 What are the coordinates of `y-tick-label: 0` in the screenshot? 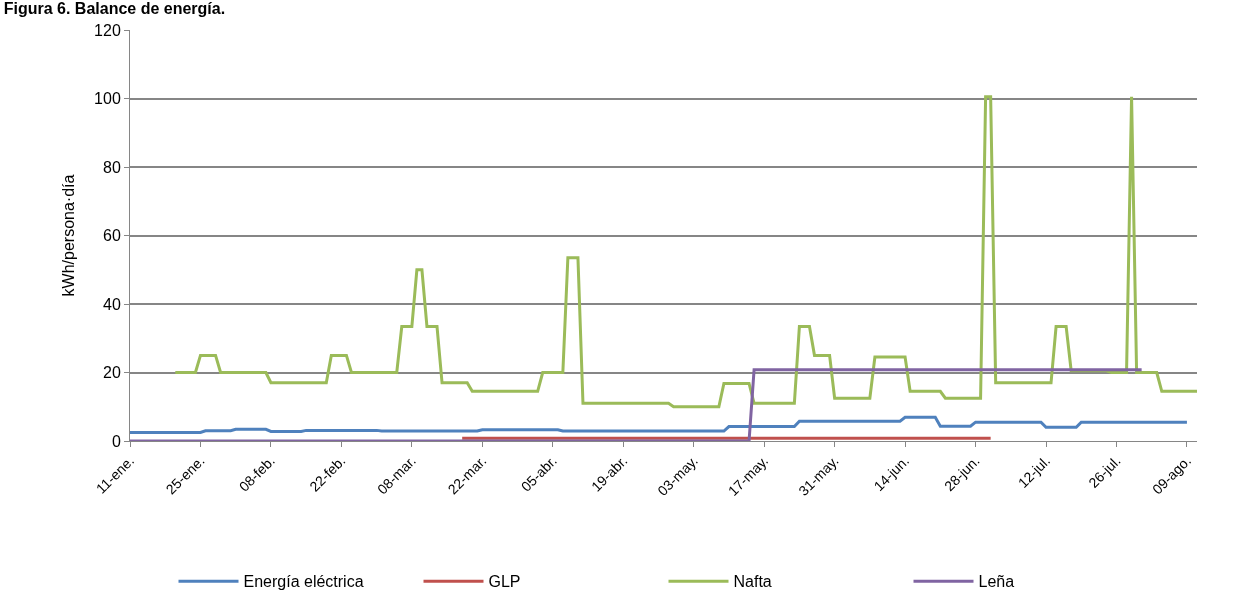 It's located at (116, 441).